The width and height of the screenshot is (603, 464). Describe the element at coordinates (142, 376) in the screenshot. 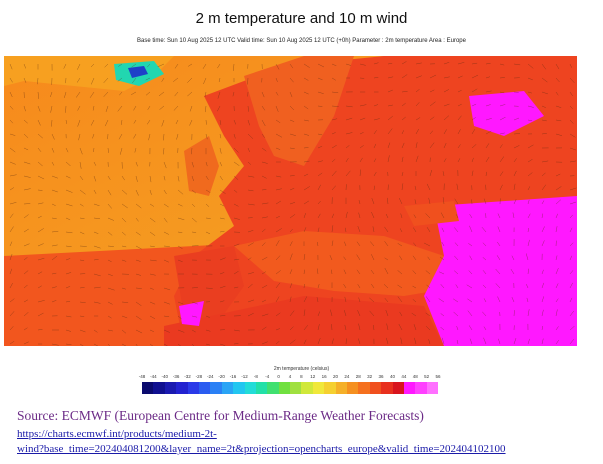

I see `colorbar-tick-label: -48` at that location.